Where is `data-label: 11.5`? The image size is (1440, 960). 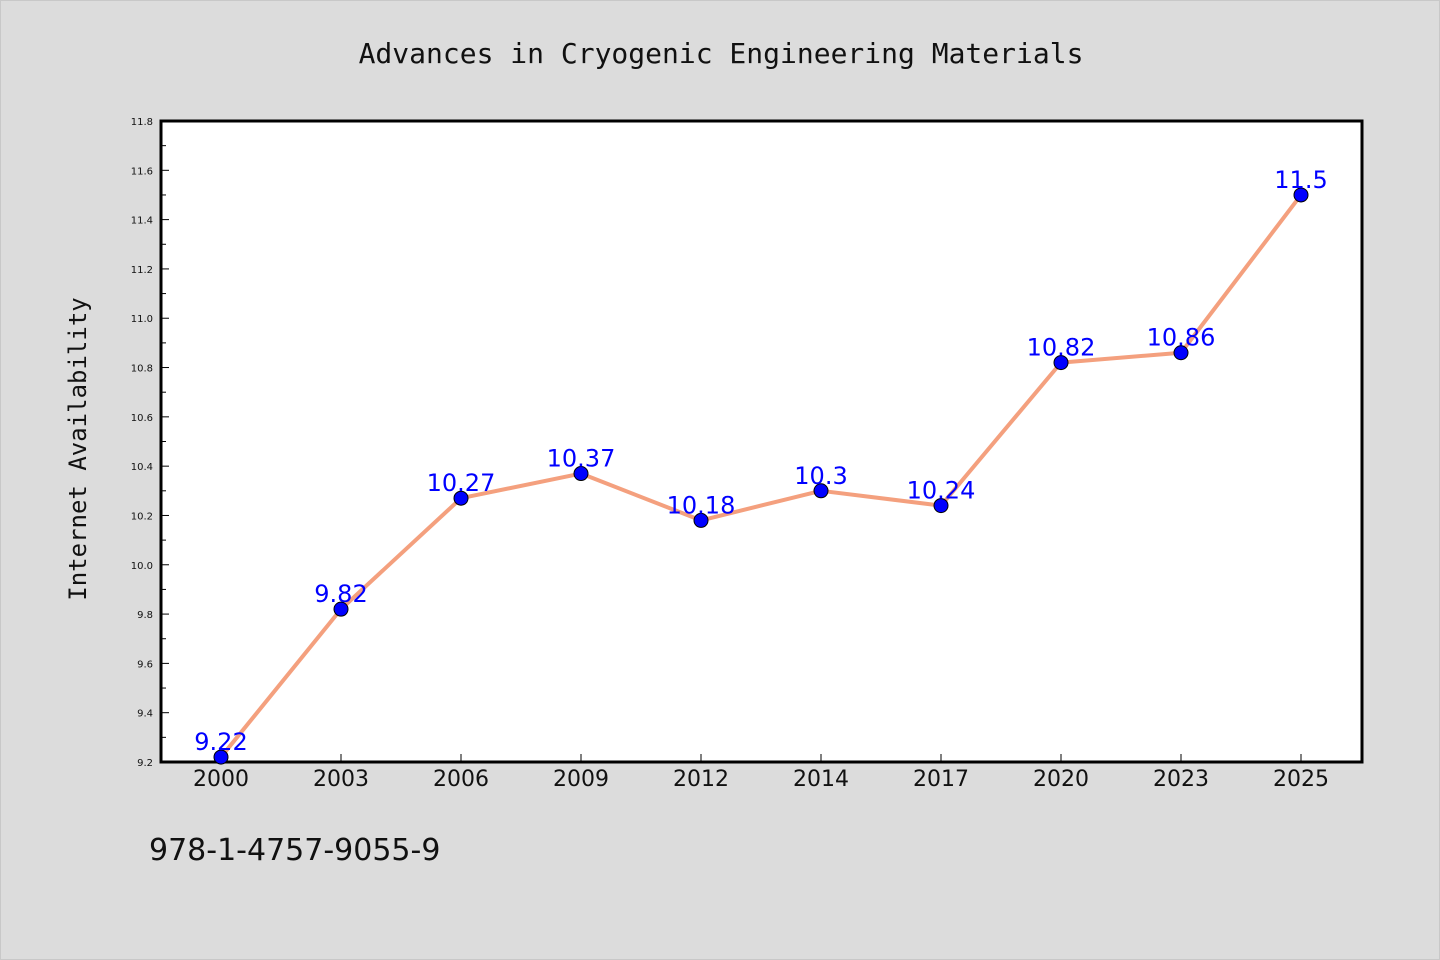
data-label: 11.5 is located at coordinates (1300, 180).